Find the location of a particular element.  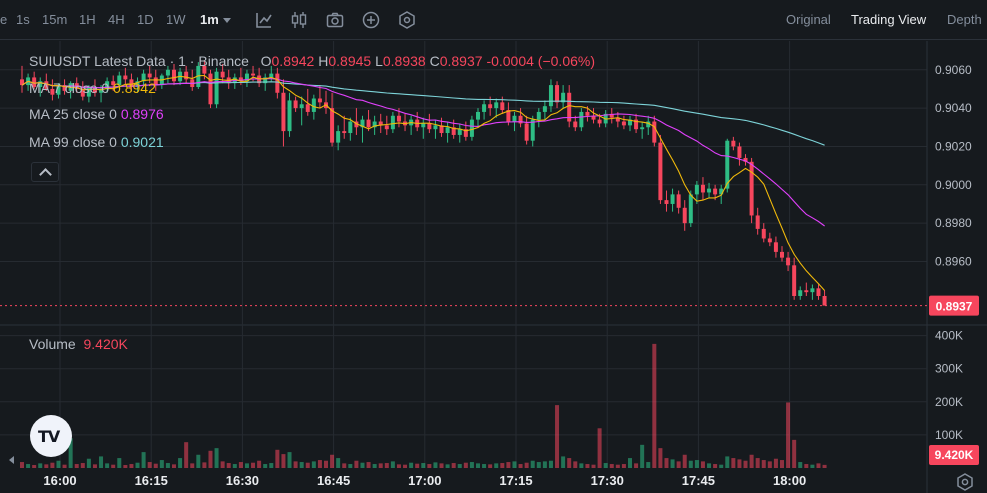

tradingview-logo-icon: TV is located at coordinates (51, 436).